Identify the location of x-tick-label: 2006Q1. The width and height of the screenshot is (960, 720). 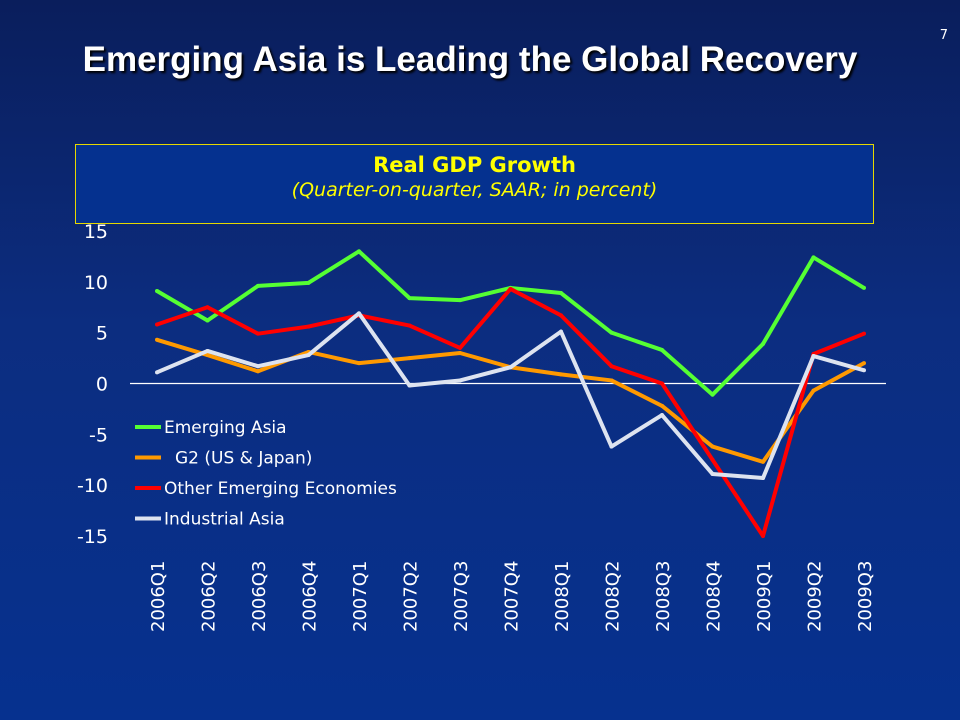
(158, 596).